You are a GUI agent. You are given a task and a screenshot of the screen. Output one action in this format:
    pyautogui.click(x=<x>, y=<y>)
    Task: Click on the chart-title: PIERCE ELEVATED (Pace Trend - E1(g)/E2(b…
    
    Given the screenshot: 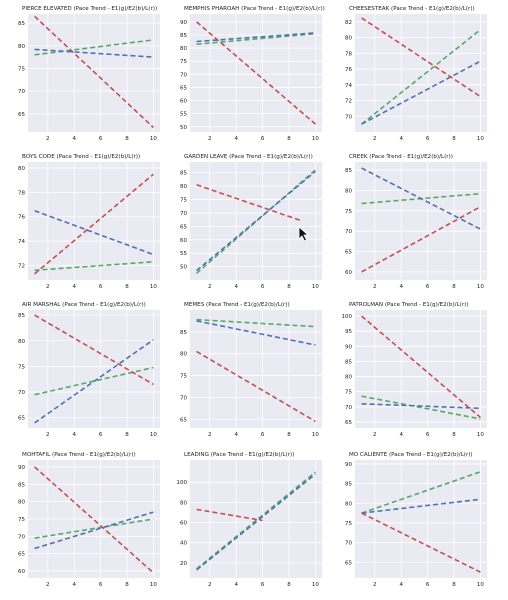 What is the action you would take?
    pyautogui.click(x=89, y=9)
    